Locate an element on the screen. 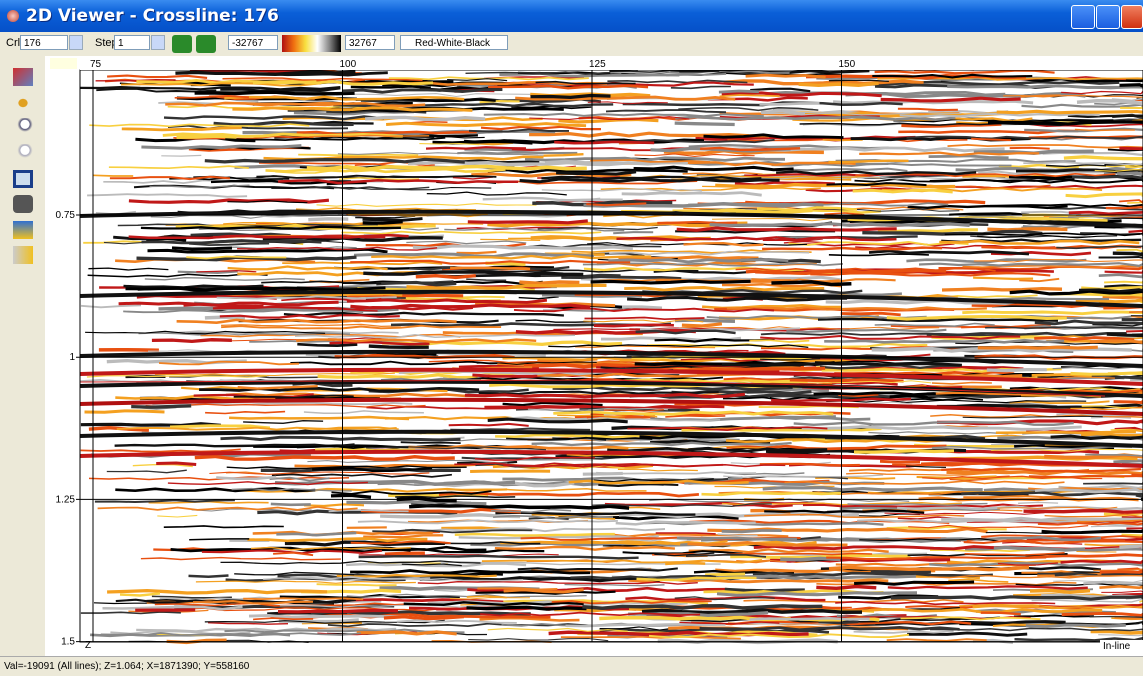  y-axis-name: Z is located at coordinates (88, 645).